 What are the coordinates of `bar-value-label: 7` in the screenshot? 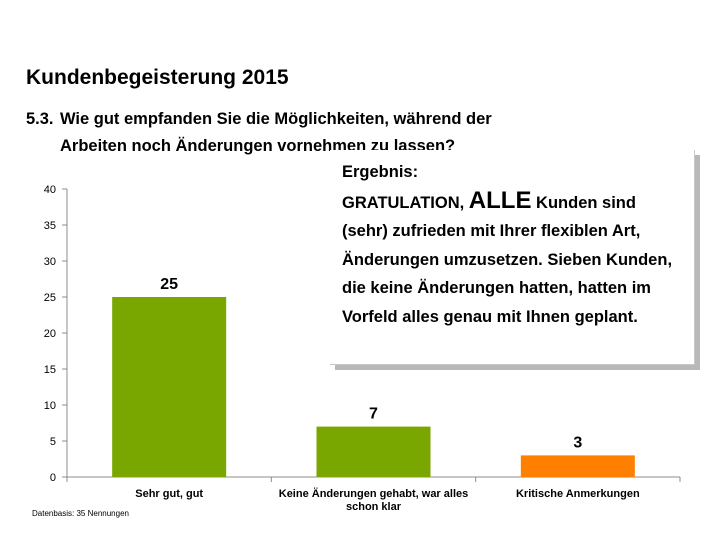 It's located at (373, 414).